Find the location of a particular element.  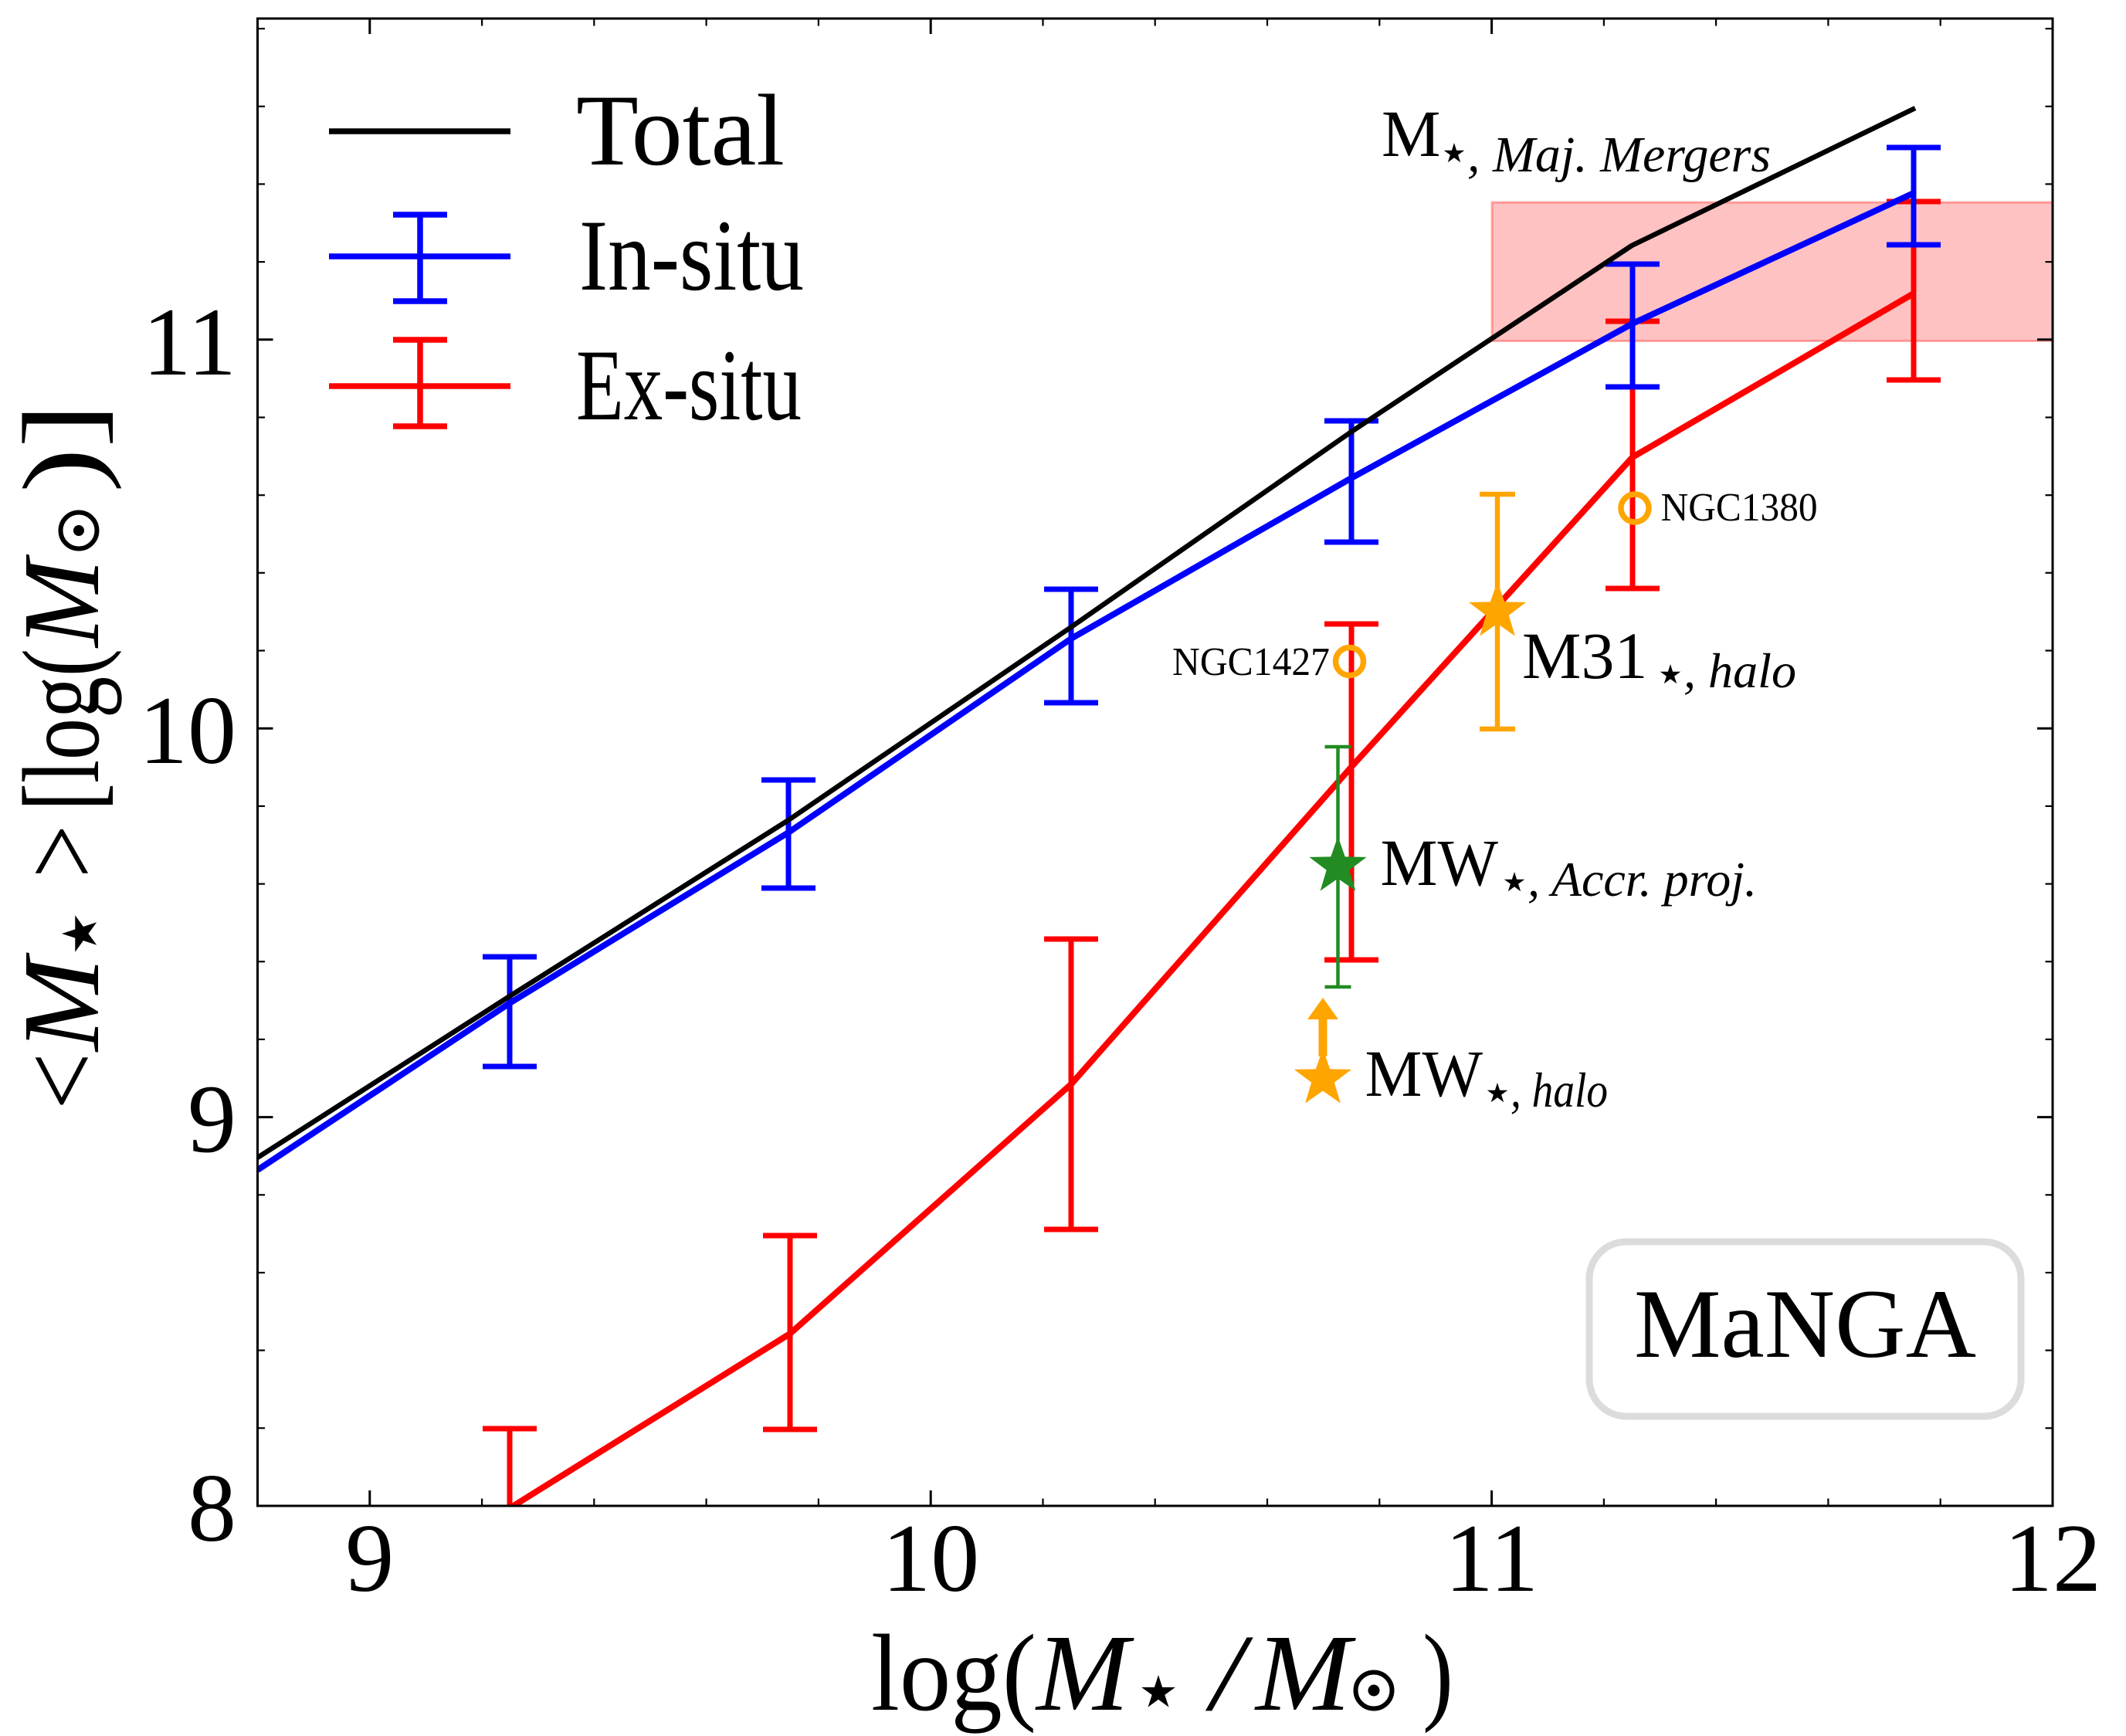

svg-text: NGC1427 is located at coordinates (1251, 662).